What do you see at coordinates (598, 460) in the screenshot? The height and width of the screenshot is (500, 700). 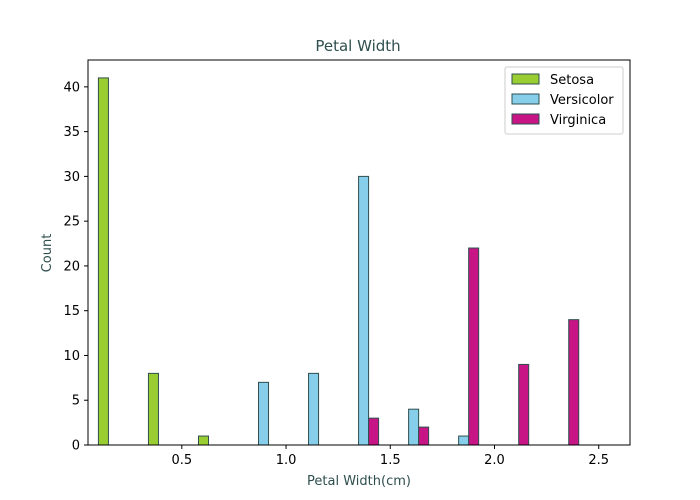 I see `x-tick-label: 2.5` at bounding box center [598, 460].